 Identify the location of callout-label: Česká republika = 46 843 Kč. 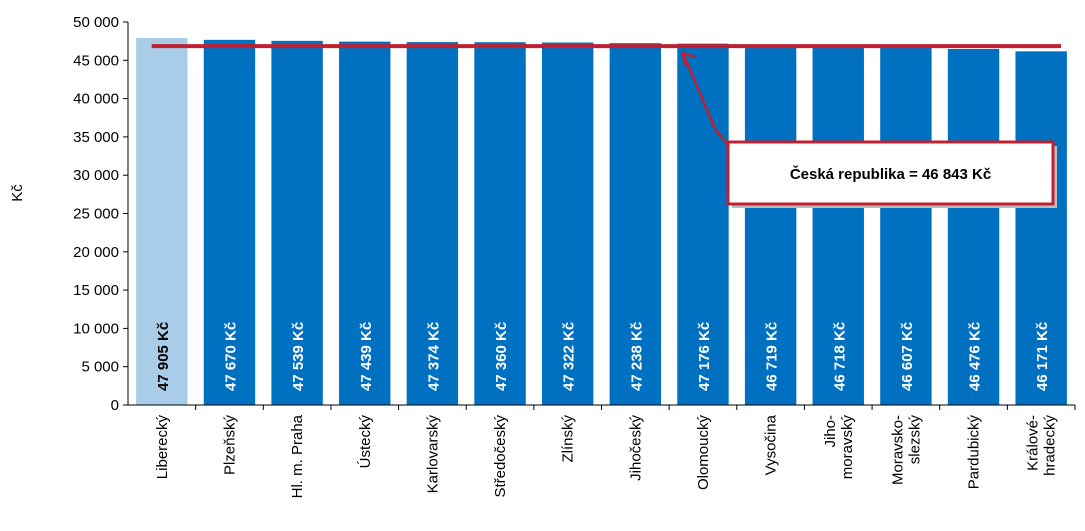
(890, 174).